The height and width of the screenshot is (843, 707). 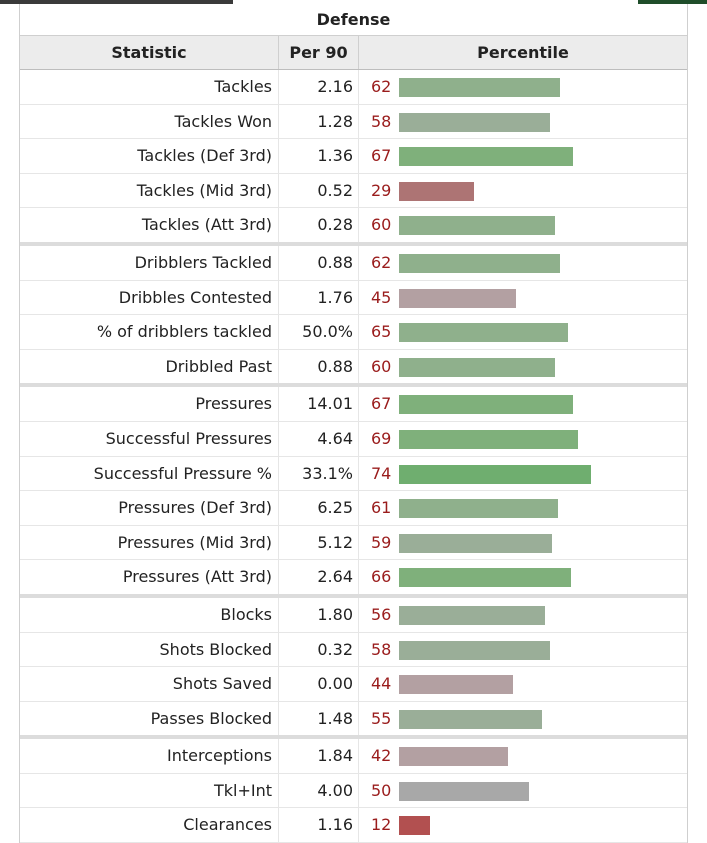 What do you see at coordinates (672, 2) in the screenshot?
I see `top-strip-right` at bounding box center [672, 2].